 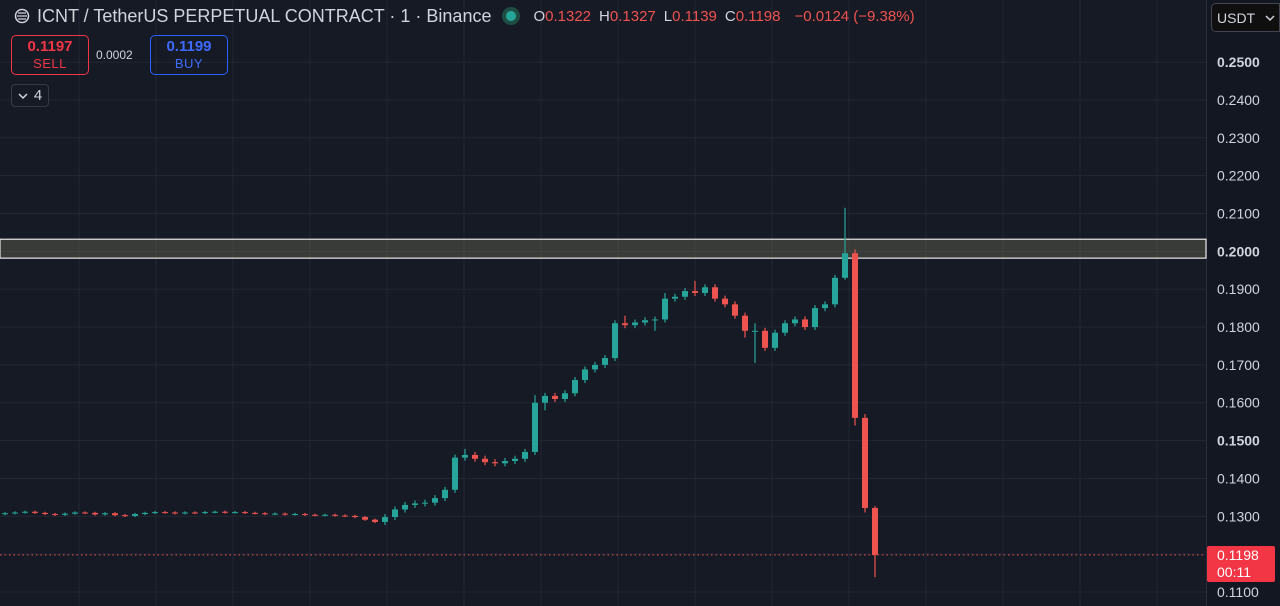 I want to click on ohlc-value: 0.1327, so click(x=632, y=16).